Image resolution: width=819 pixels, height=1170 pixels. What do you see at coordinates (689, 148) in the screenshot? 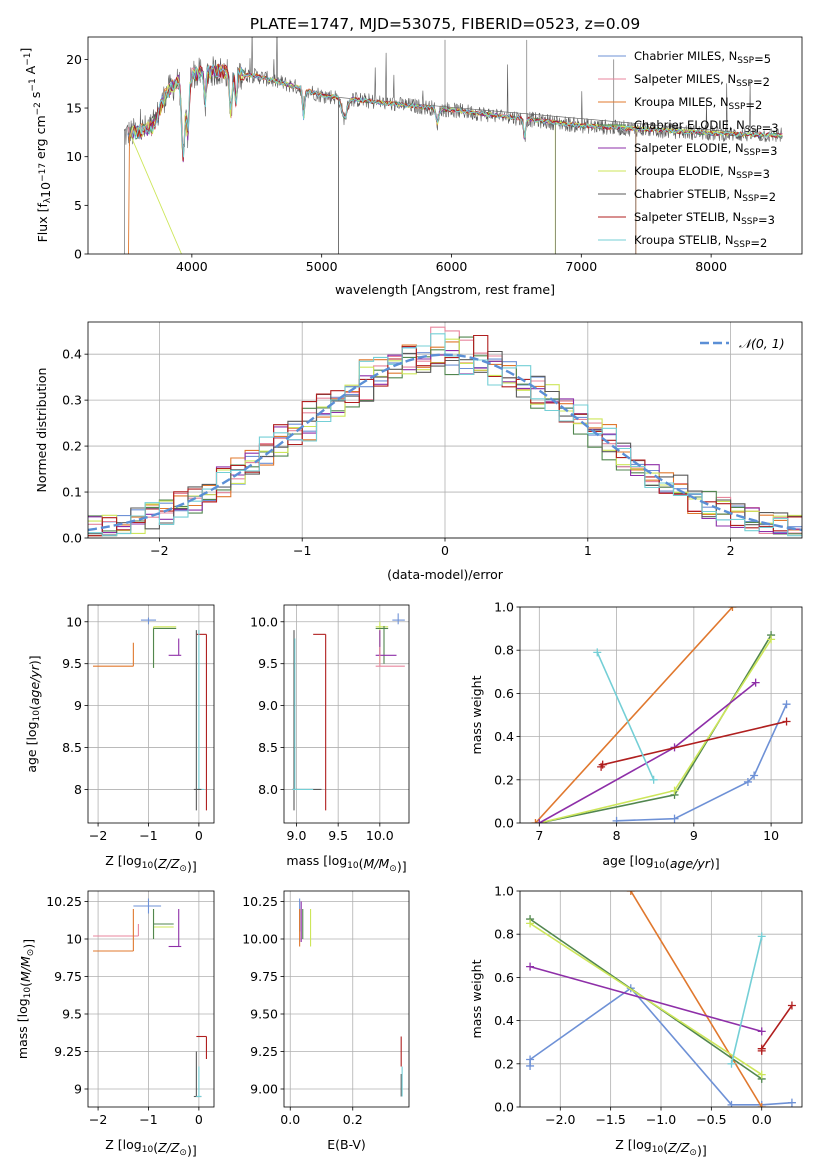
I see `legend-label-part: Salpeter ELODIE, N` at bounding box center [689, 148].